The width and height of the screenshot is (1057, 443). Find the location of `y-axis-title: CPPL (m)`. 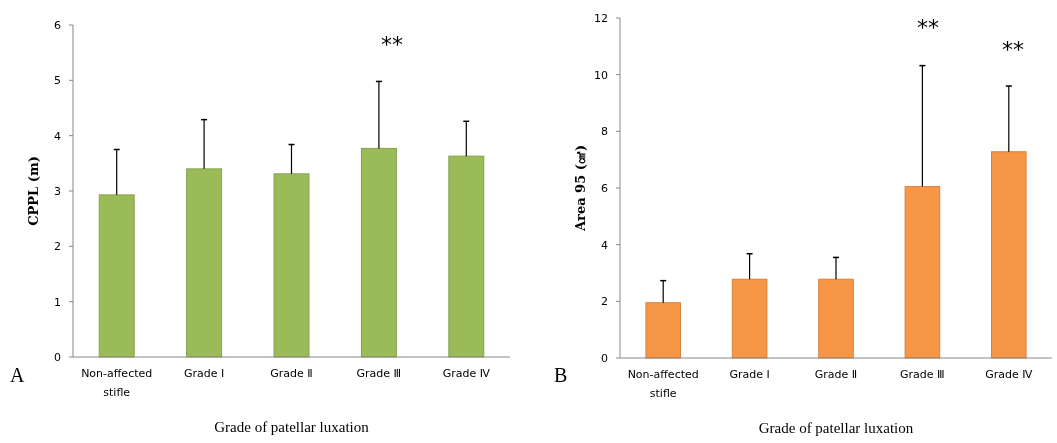

y-axis-title: CPPL (m) is located at coordinates (33, 191).